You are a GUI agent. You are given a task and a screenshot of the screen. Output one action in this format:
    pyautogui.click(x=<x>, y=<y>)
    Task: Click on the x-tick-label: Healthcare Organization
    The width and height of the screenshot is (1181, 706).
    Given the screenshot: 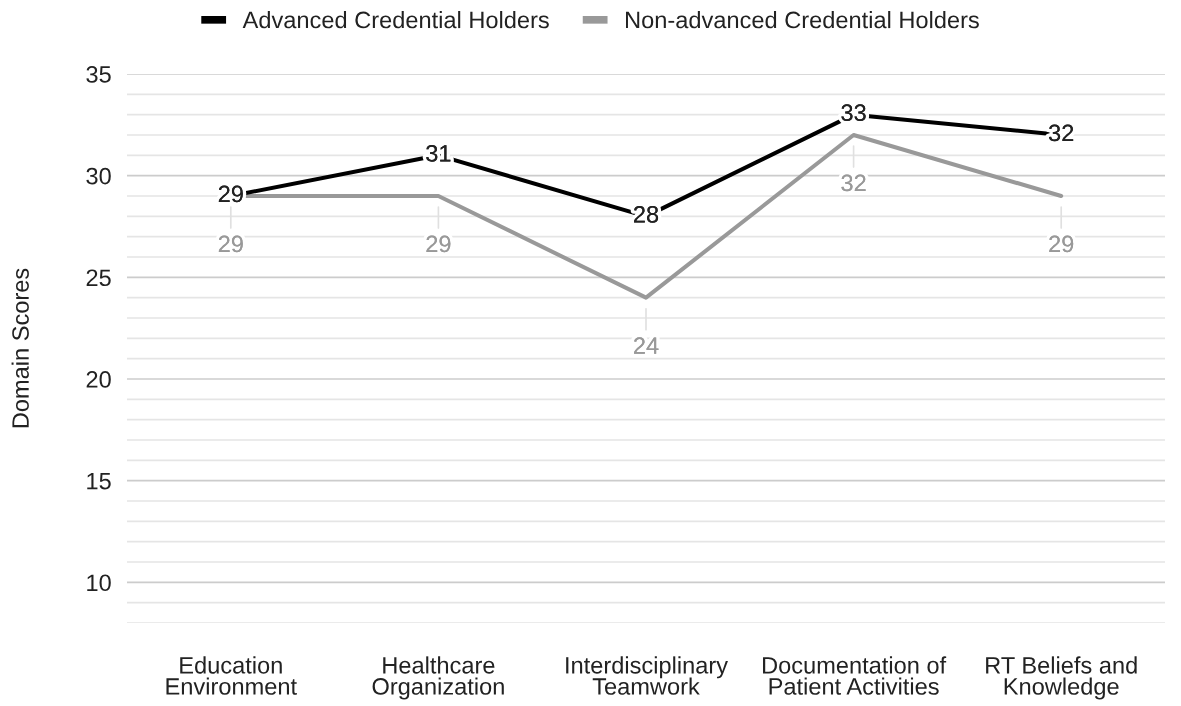 What is the action you would take?
    pyautogui.click(x=438, y=678)
    